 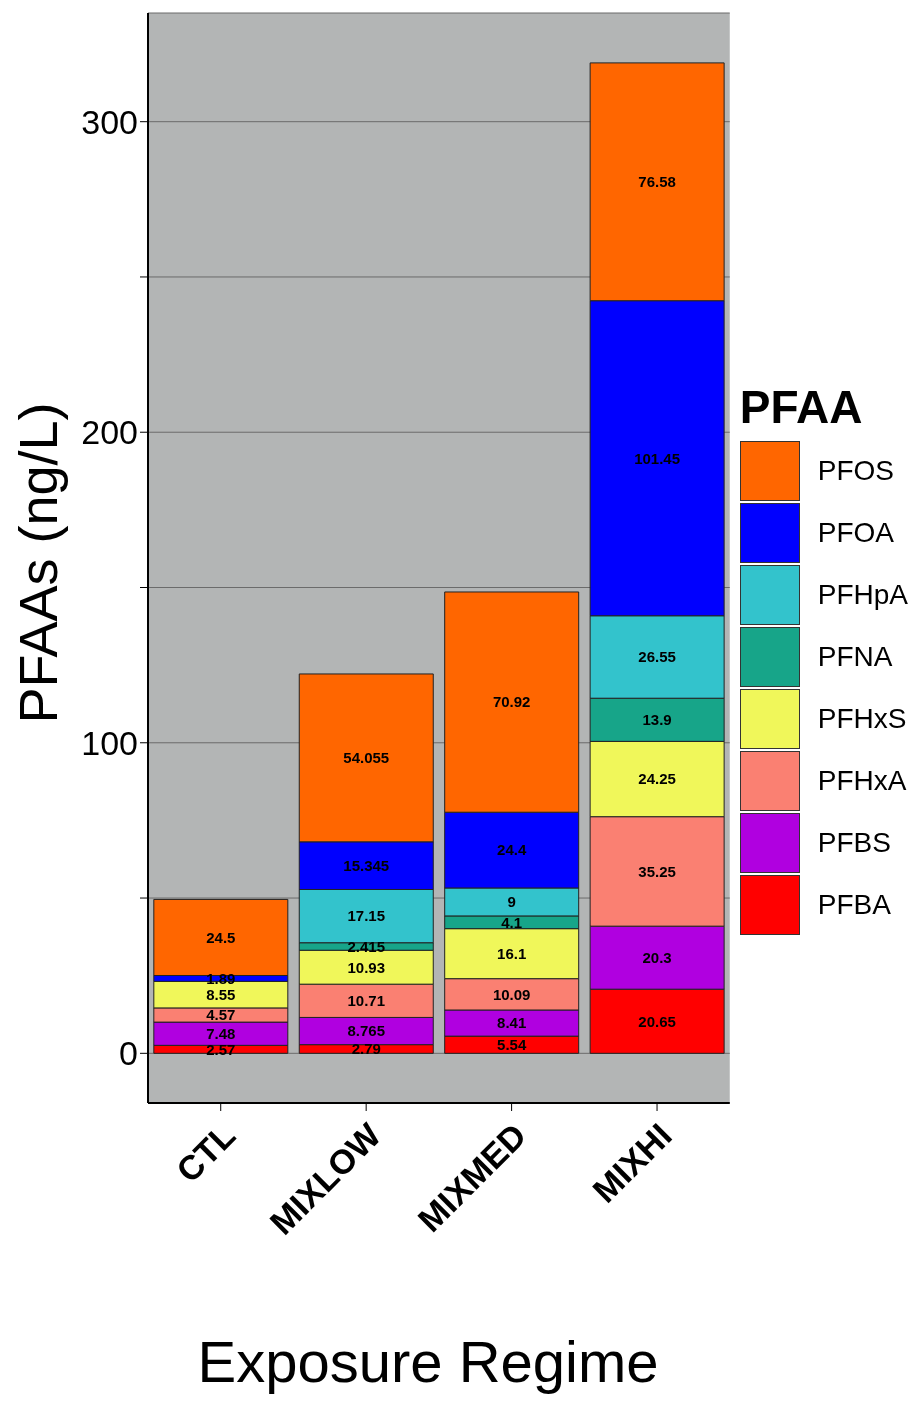 What do you see at coordinates (512, 922) in the screenshot?
I see `data-label: 4.1` at bounding box center [512, 922].